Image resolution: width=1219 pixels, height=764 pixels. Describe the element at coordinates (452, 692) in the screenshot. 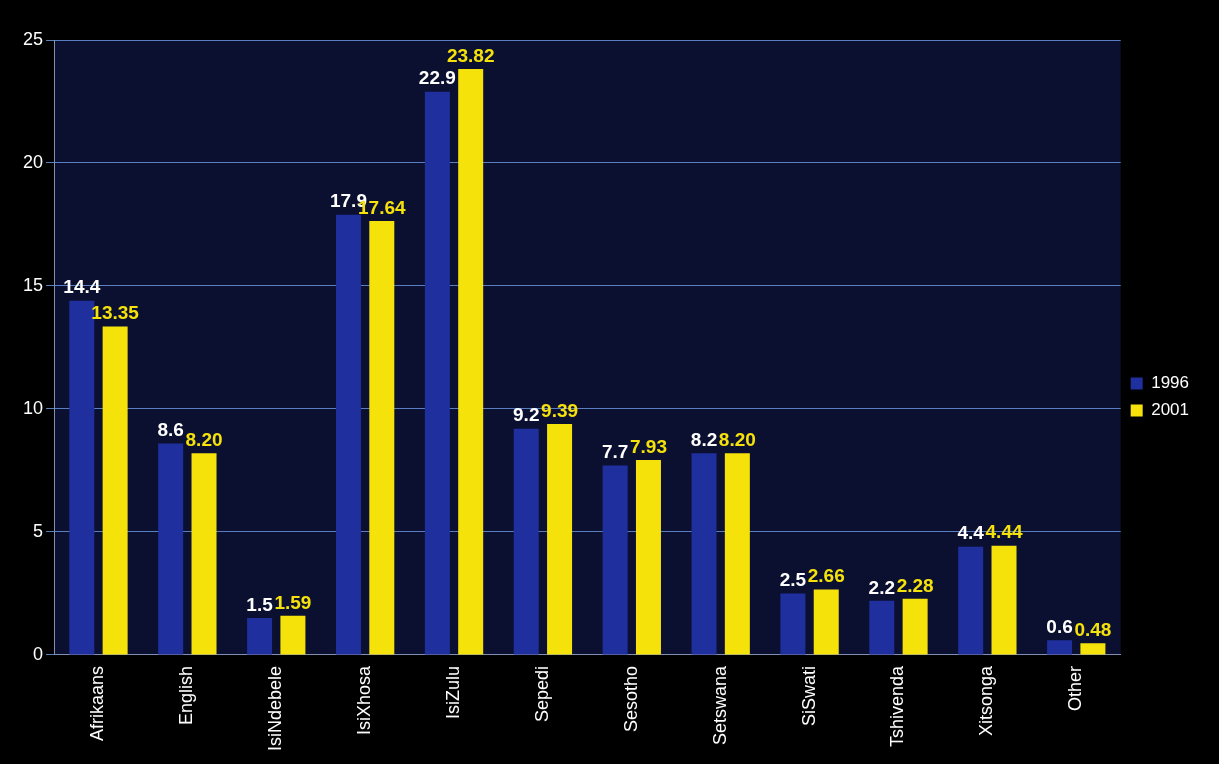

I see `x-tick-label: IsiZulu` at that location.